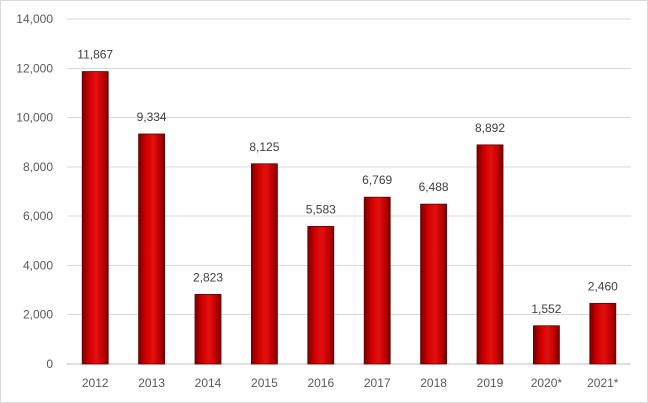  I want to click on y-tick-label: 0, so click(49, 364).